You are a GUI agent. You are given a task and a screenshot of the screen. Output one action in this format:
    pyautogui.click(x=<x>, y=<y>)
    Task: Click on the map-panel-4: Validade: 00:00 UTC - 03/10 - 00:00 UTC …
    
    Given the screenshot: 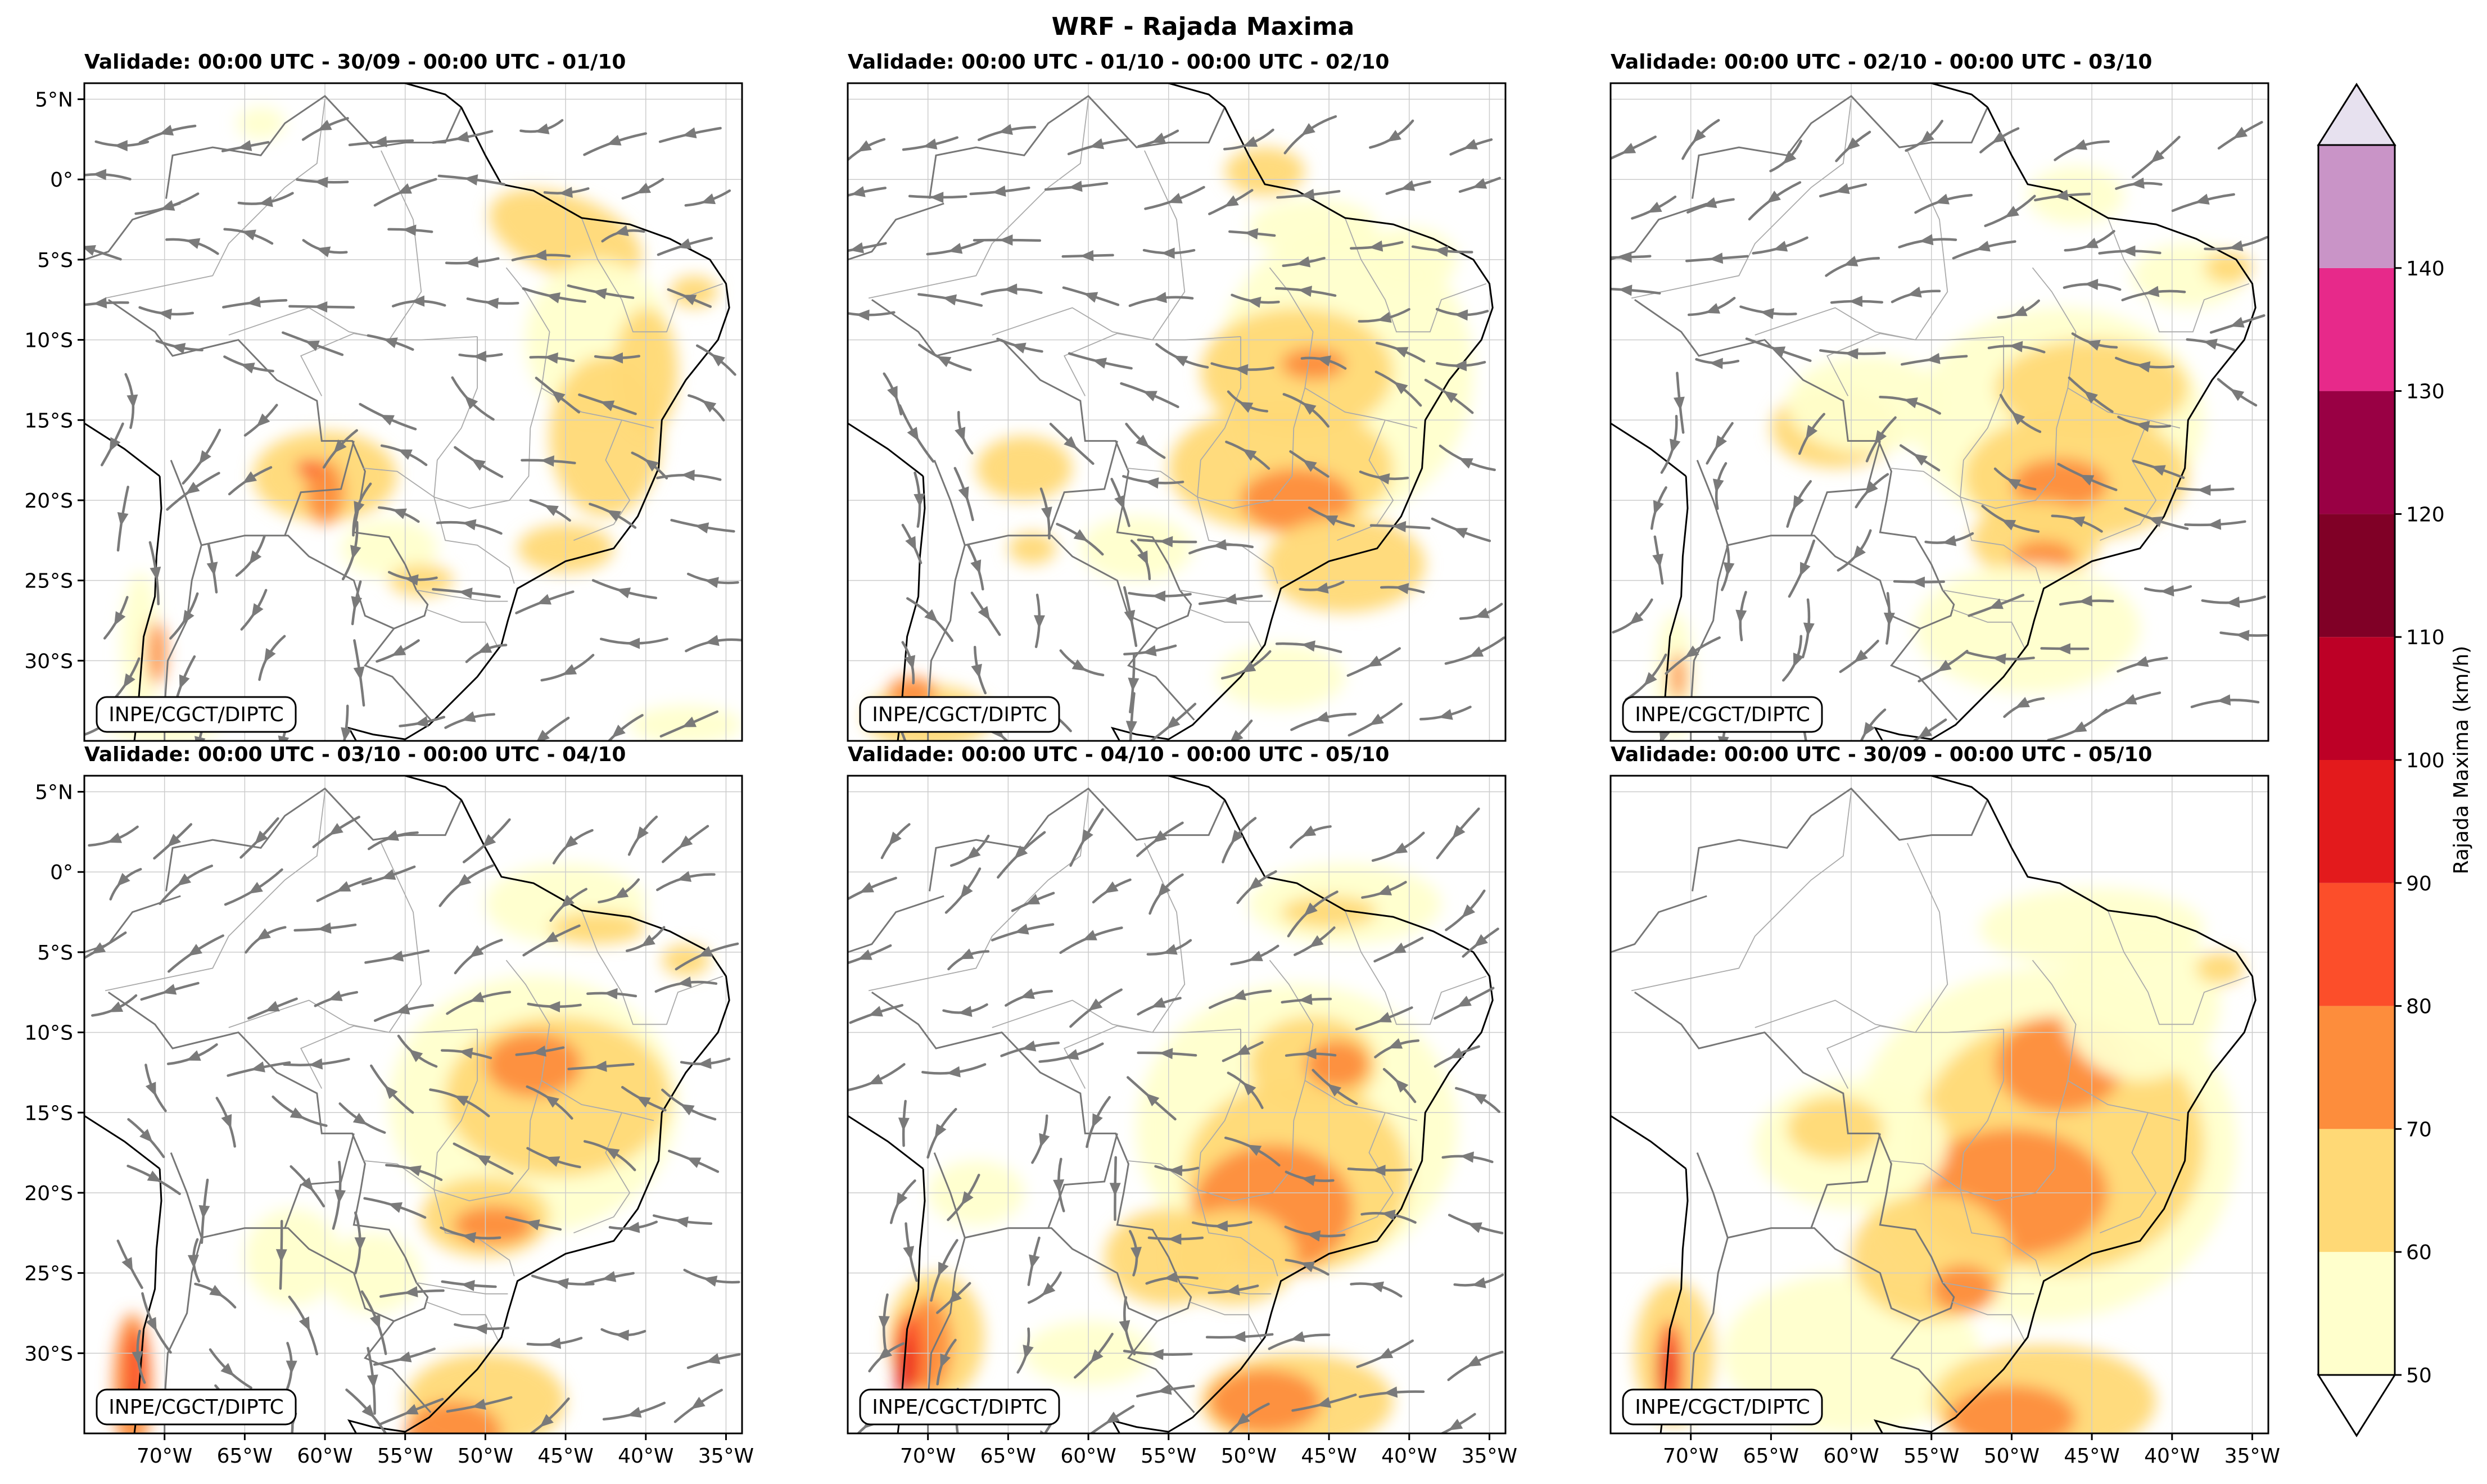 What is the action you would take?
    pyautogui.click(x=389, y=1105)
    